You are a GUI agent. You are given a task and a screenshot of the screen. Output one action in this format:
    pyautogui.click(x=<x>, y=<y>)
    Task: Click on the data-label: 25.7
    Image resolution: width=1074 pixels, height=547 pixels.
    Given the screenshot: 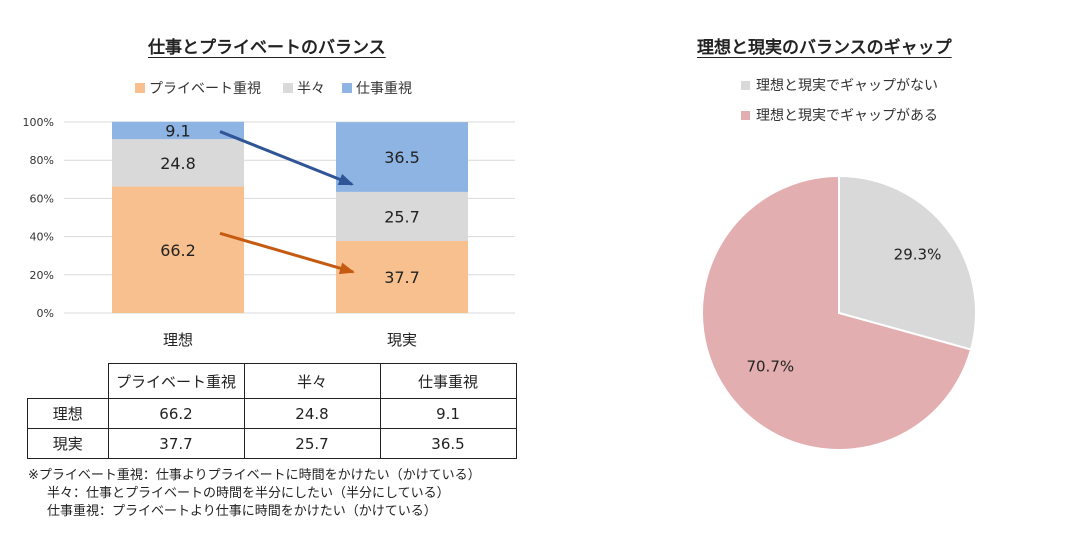 What is the action you would take?
    pyautogui.click(x=402, y=216)
    